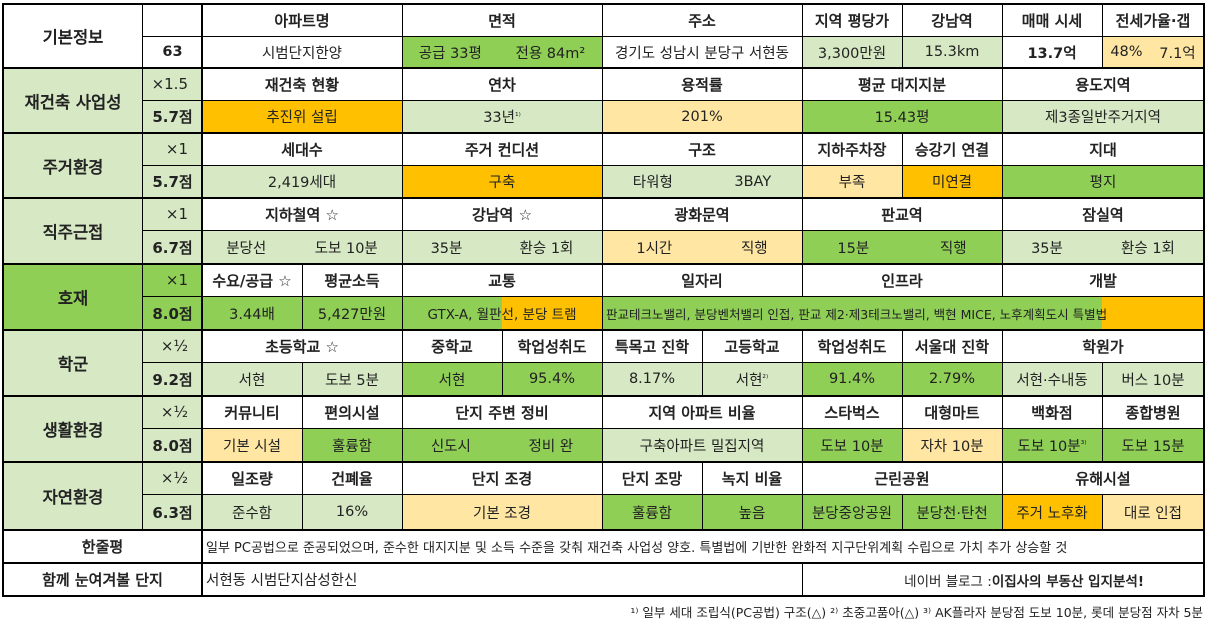 The height and width of the screenshot is (622, 1207). I want to click on commute-4-a: 35분, so click(1047, 248).